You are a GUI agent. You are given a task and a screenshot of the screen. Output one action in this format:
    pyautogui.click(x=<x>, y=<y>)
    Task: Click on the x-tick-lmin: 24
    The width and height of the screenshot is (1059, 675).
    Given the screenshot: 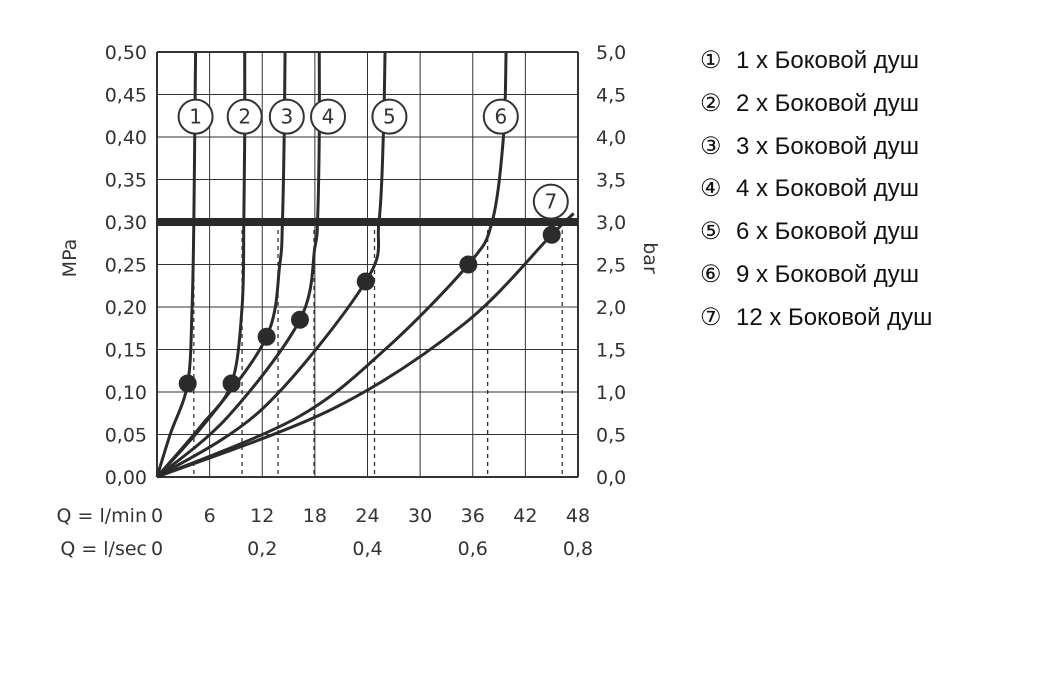 What is the action you would take?
    pyautogui.click(x=367, y=516)
    